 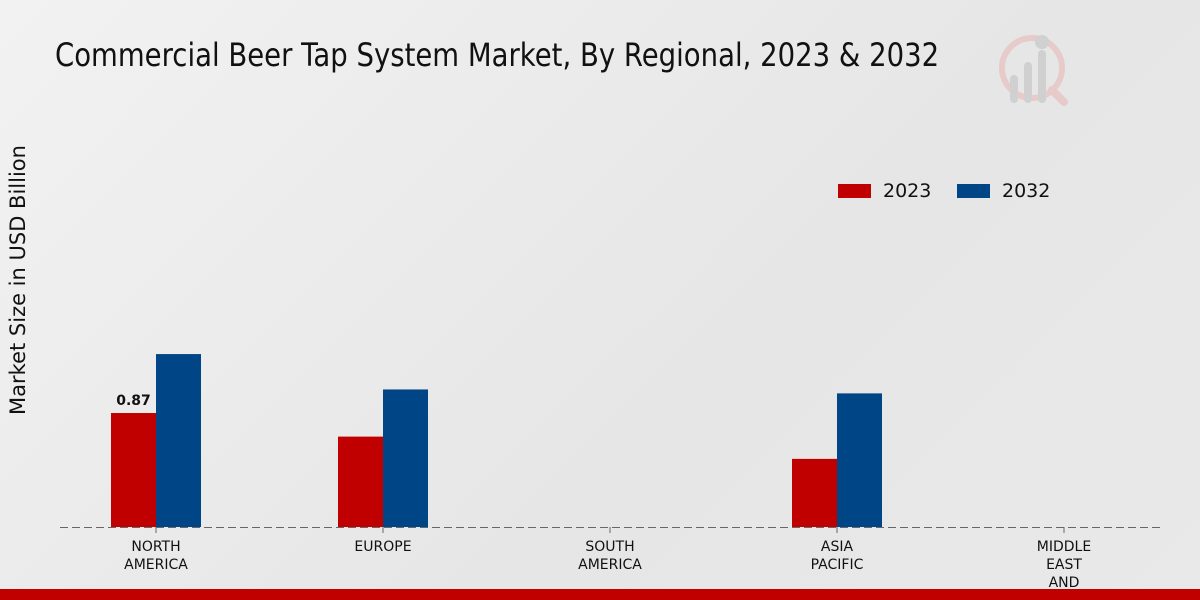 I want to click on bar-2032-north-america, so click(x=178, y=440).